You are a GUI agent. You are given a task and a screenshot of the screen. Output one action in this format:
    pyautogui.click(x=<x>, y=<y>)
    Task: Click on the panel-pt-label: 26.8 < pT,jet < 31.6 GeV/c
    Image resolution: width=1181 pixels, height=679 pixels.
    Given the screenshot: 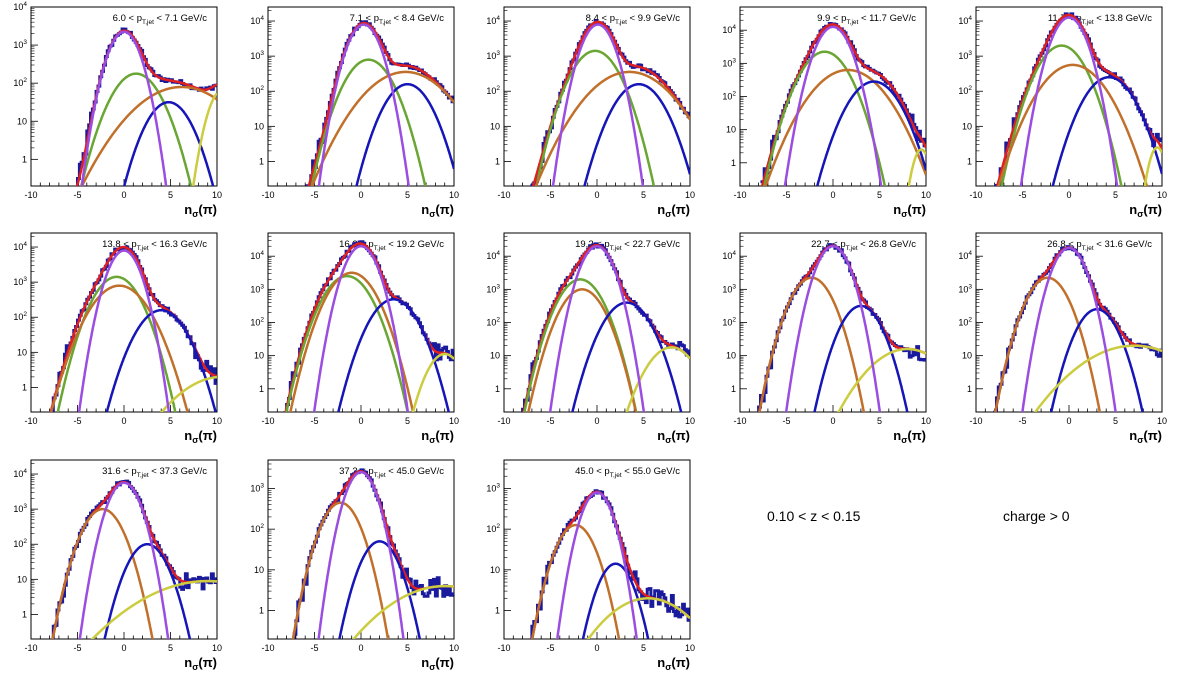 What is the action you would take?
    pyautogui.click(x=1099, y=245)
    